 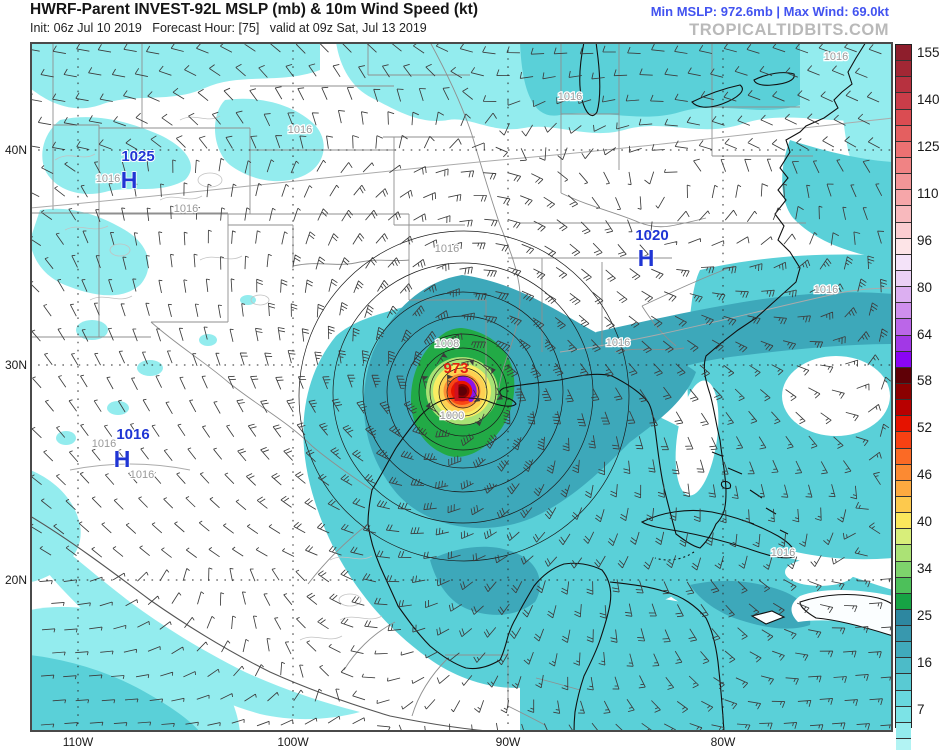 I want to click on colorbar-tick-label: 155, so click(x=928, y=52).